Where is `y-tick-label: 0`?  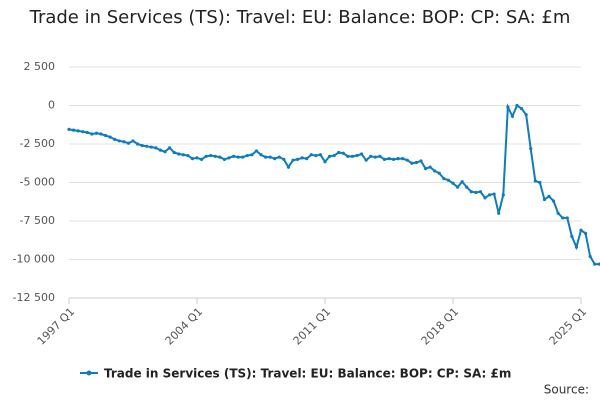
y-tick-label: 0 is located at coordinates (51, 105).